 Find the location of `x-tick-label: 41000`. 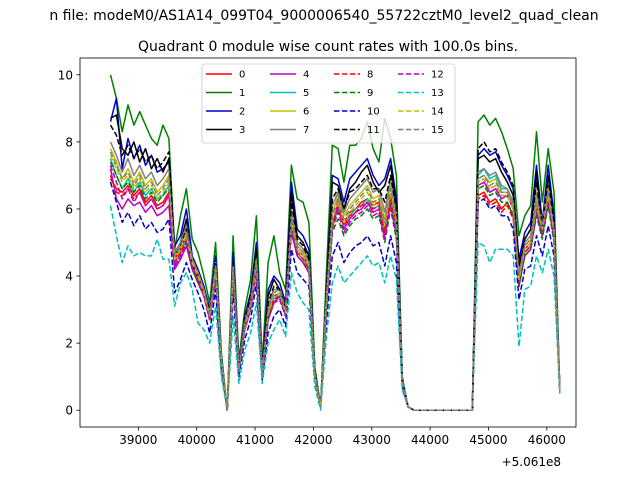

x-tick-label: 41000 is located at coordinates (255, 440).